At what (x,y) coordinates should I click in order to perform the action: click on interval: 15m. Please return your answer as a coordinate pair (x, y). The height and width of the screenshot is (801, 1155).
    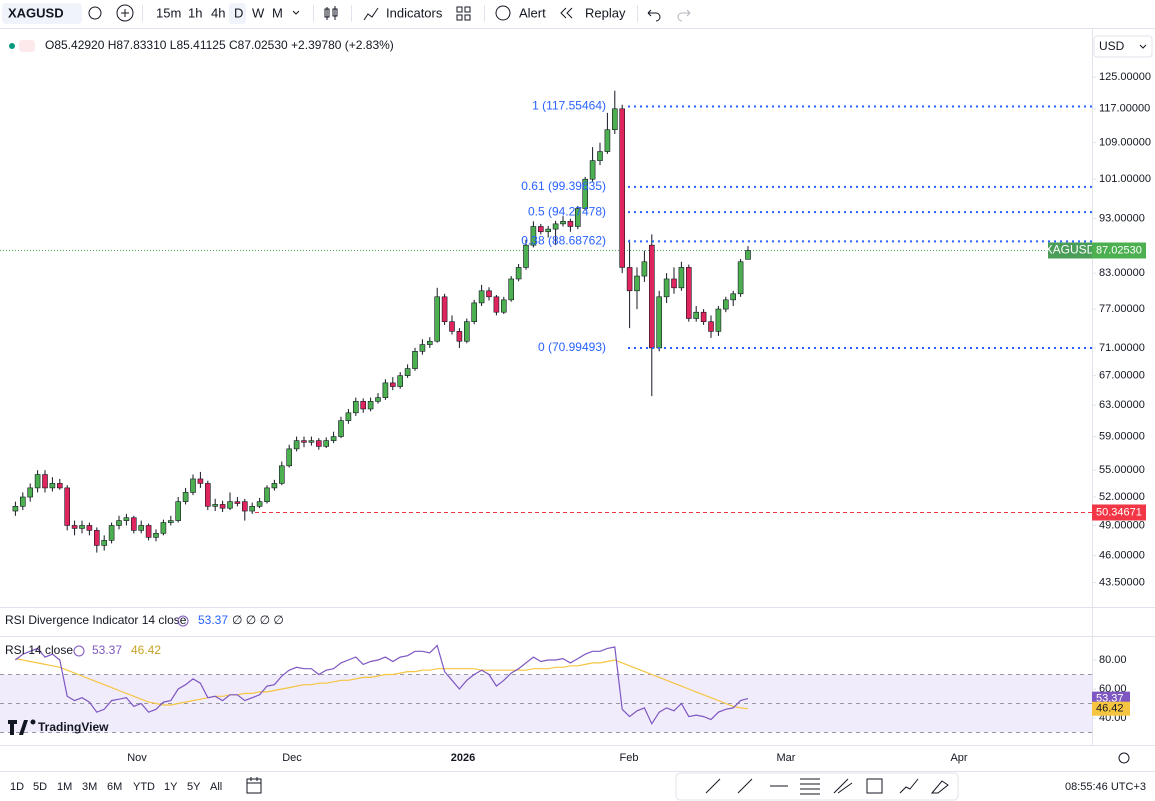
    Looking at the image, I should click on (168, 12).